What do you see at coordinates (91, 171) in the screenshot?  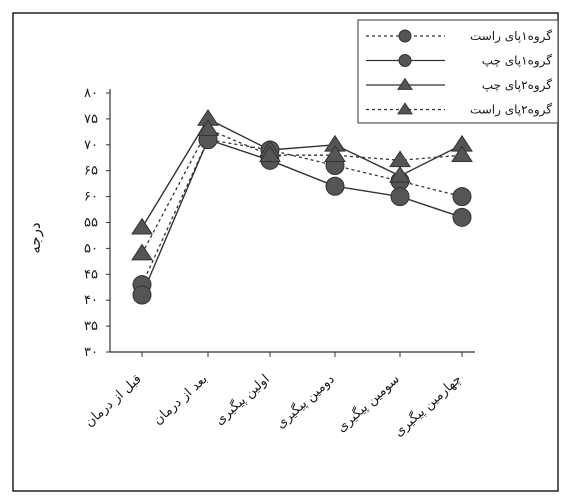 I see `y-tick-label: ۶۵` at bounding box center [91, 171].